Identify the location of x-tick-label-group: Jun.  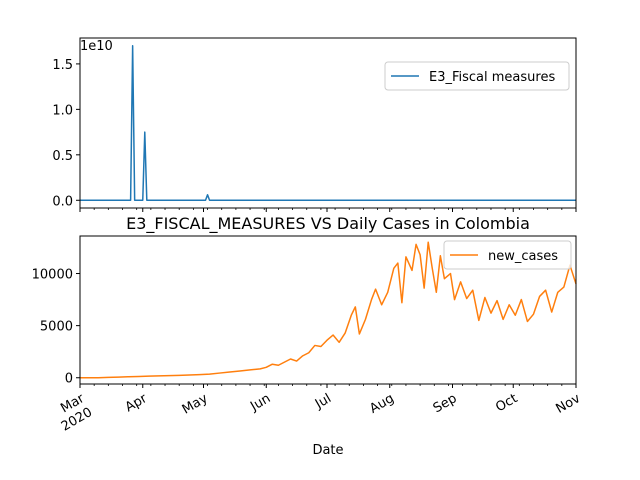
(260, 403).